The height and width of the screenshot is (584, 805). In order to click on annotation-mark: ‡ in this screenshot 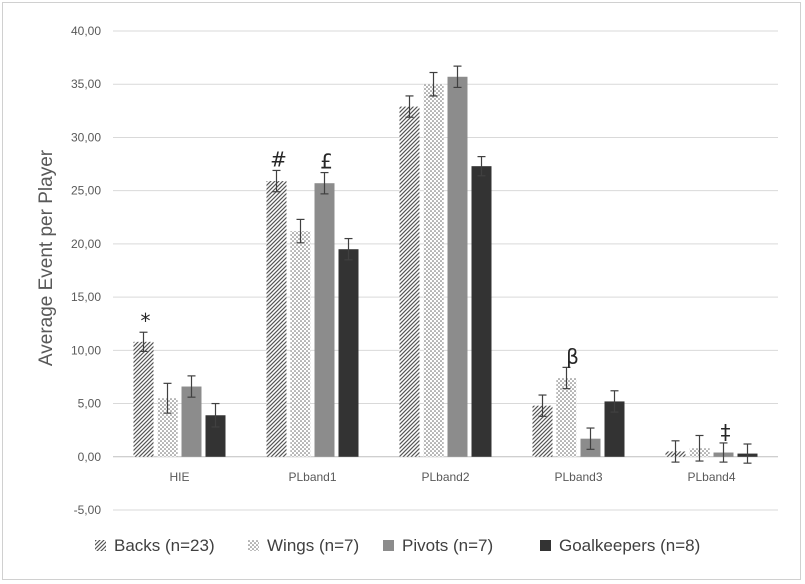, I will do `click(726, 432)`.